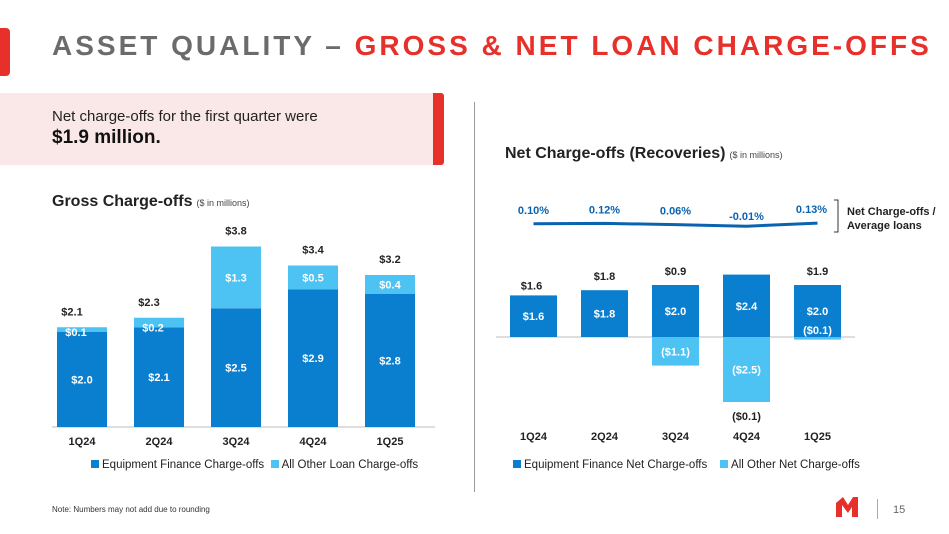  What do you see at coordinates (891, 212) in the screenshot?
I see `ratio-label-line1: Net Charge-offs /` at bounding box center [891, 212].